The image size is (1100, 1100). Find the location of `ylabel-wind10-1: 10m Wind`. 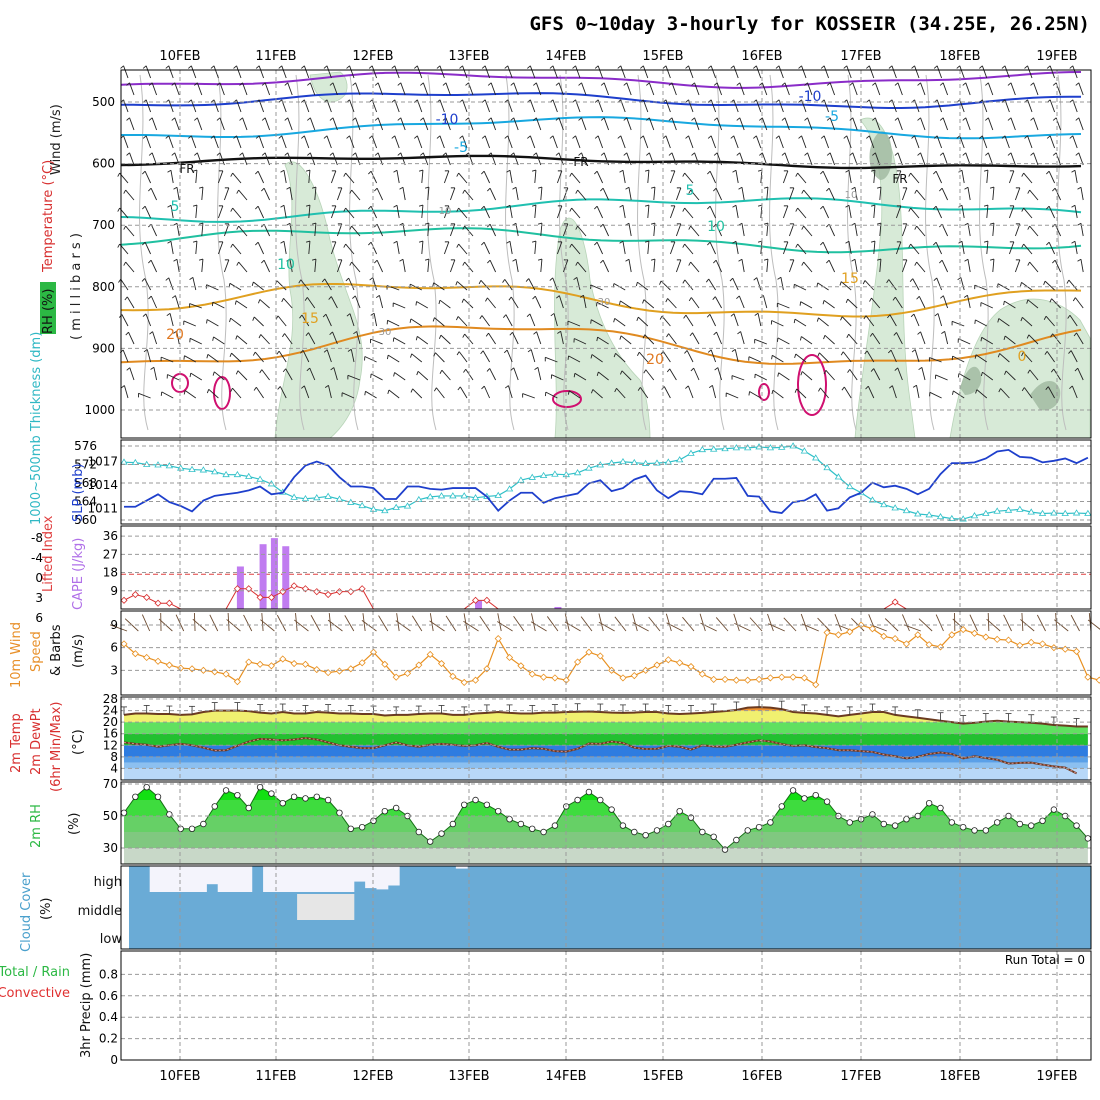

ylabel-wind10-1: 10m Wind is located at coordinates (16, 655).